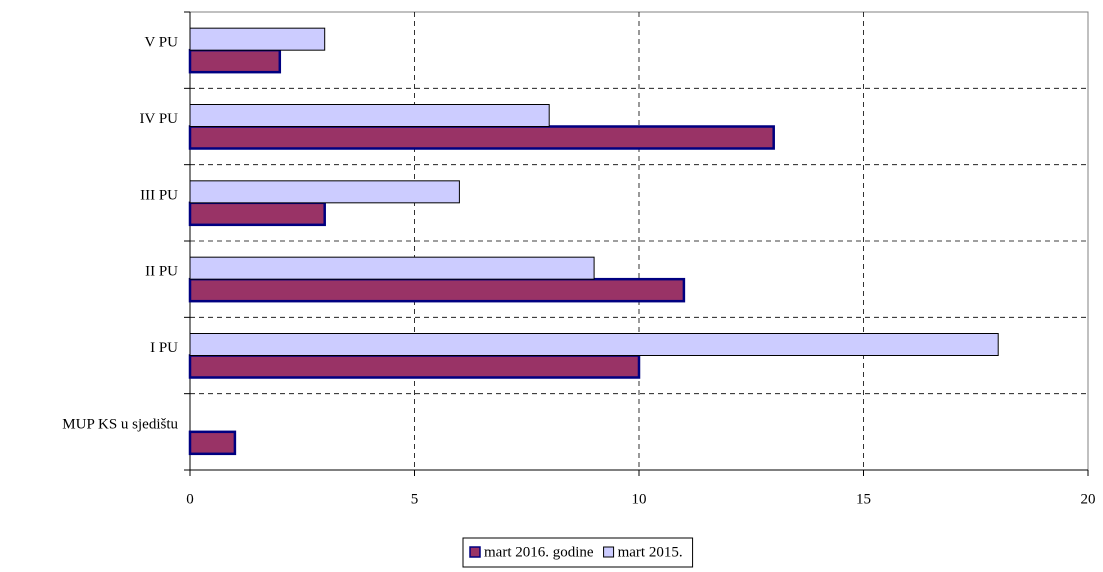  Describe the element at coordinates (159, 195) in the screenshot. I see `y-tick-label: III PU` at that location.